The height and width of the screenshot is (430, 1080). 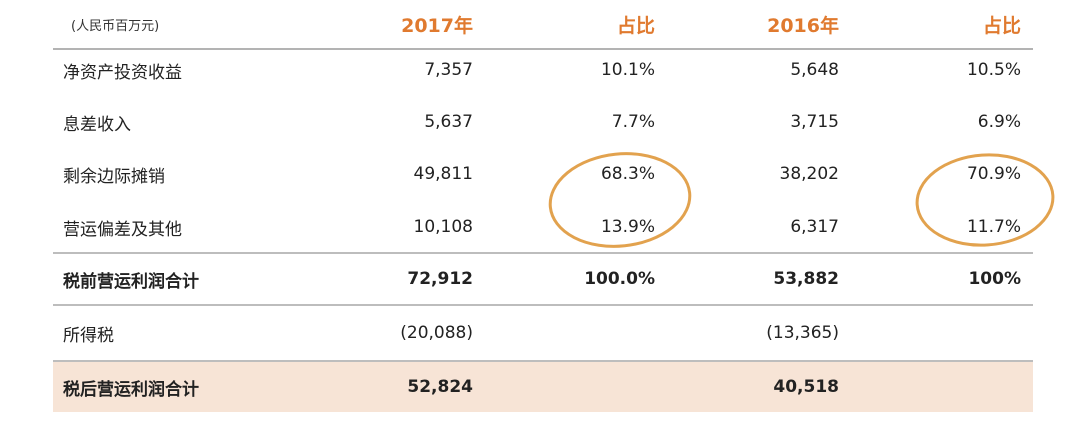 I want to click on value-2016: 40,518, so click(x=806, y=387).